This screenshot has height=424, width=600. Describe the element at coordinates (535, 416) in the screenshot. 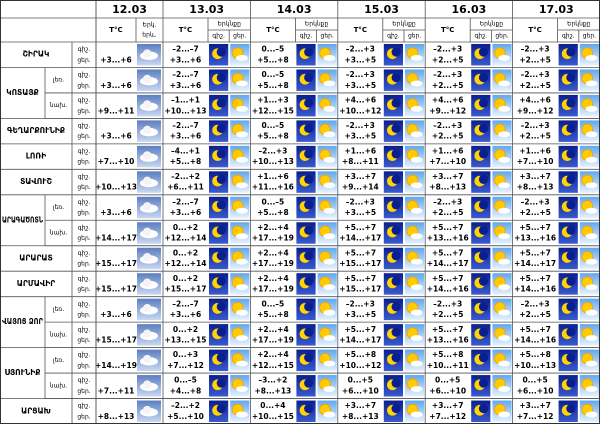

I see `temperature-day: +7...+12` at that location.